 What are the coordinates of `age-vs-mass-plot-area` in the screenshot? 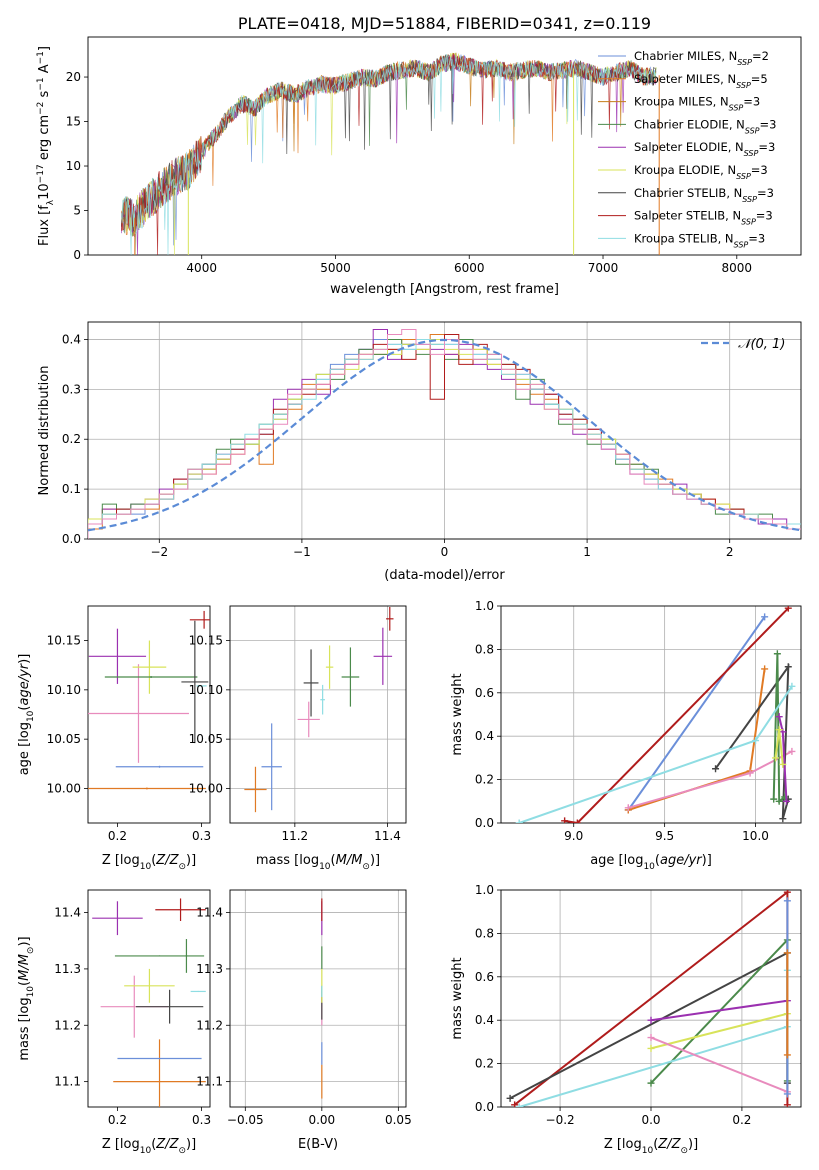 It's located at (319, 709).